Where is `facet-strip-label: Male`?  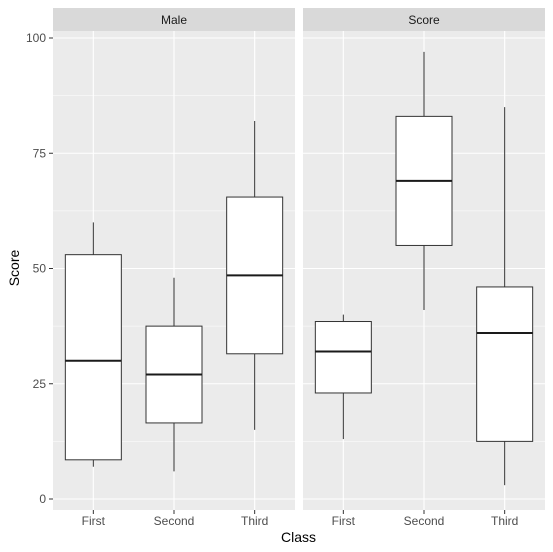 facet-strip-label: Male is located at coordinates (174, 20).